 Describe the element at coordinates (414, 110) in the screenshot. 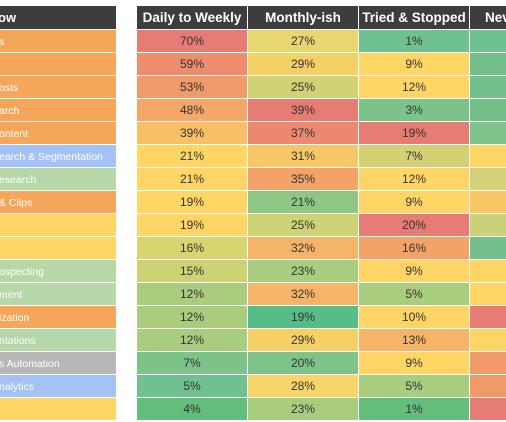

I see `cell-value: 3%` at that location.